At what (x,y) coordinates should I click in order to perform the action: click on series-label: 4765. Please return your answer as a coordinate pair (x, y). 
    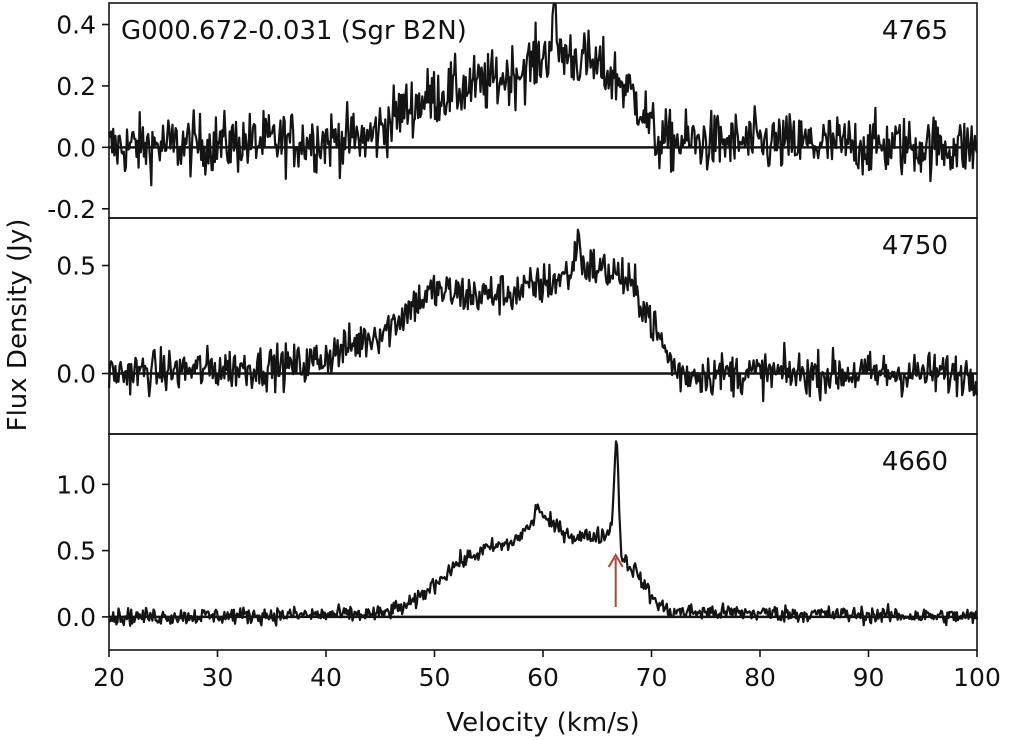
    Looking at the image, I should click on (915, 31).